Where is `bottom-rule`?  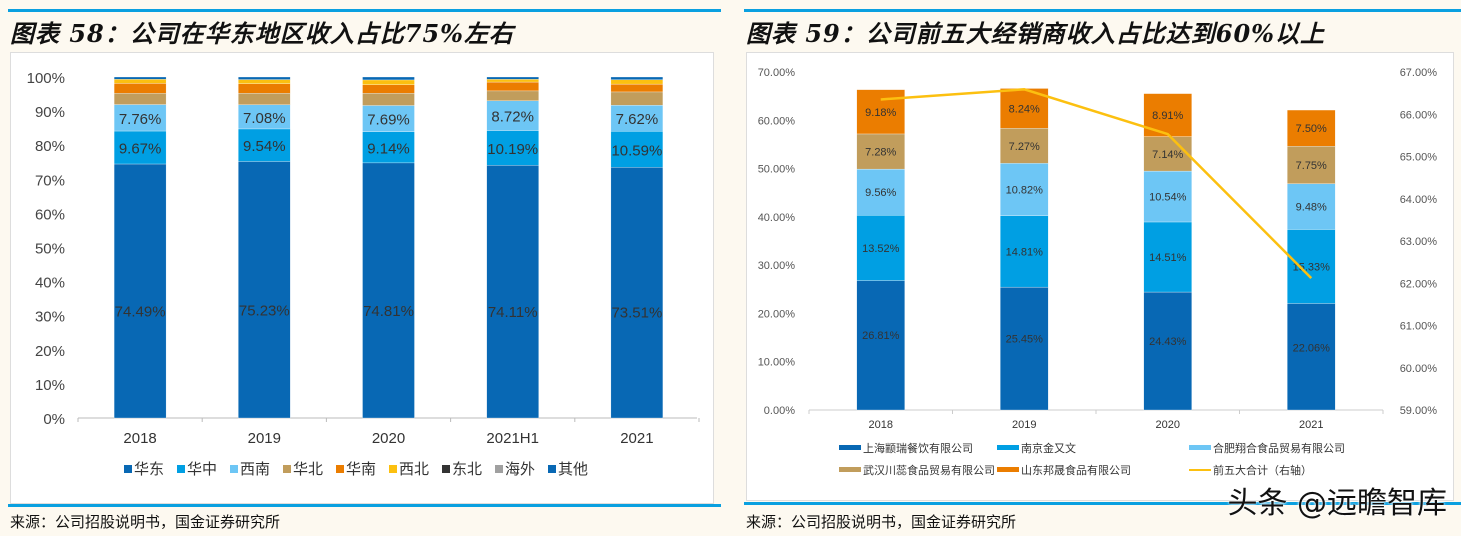 bottom-rule is located at coordinates (1102, 503).